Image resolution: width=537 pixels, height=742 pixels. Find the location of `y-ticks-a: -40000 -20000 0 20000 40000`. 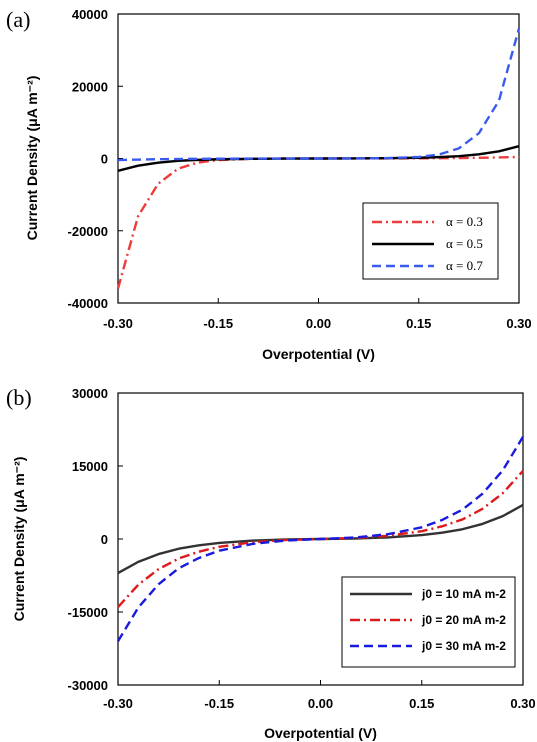

y-ticks-a: -40000 -20000 0 20000 40000 is located at coordinates (95, 159).